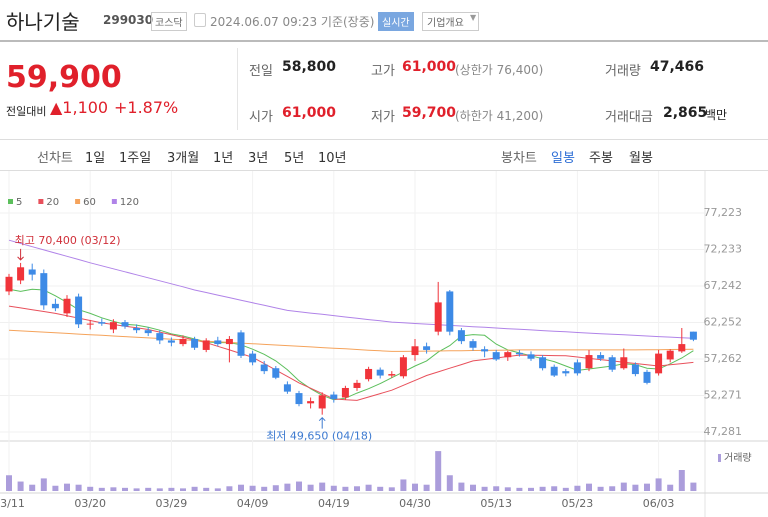  Describe the element at coordinates (429, 67) in the screenshot. I see `quote-value: 61,000` at that location.